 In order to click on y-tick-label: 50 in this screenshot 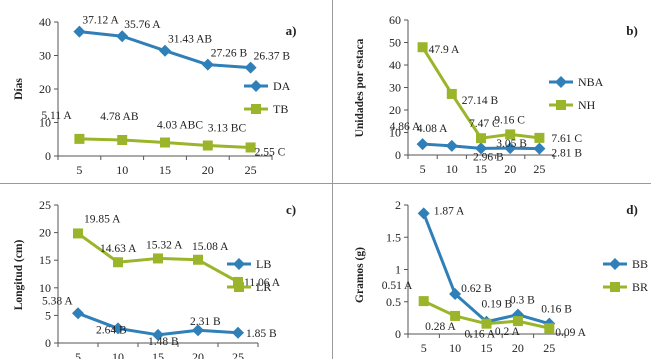, I will do `click(395, 43)`.